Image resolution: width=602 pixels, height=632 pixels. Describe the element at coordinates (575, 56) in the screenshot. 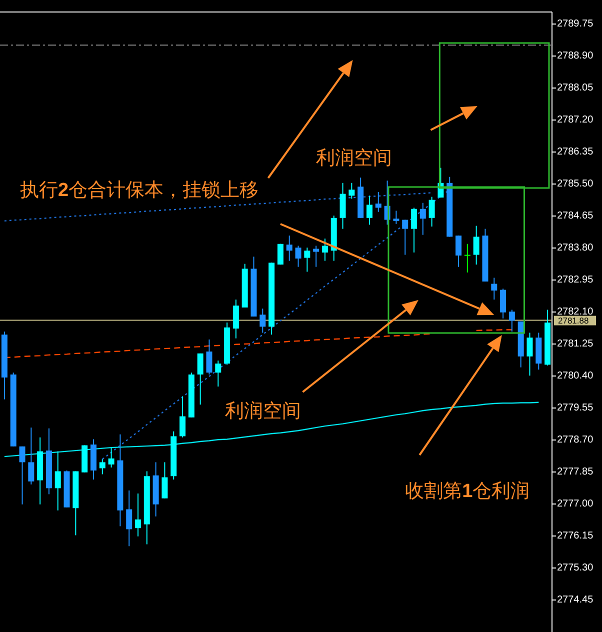

I see `y-tick-label: 2788.90` at that location.